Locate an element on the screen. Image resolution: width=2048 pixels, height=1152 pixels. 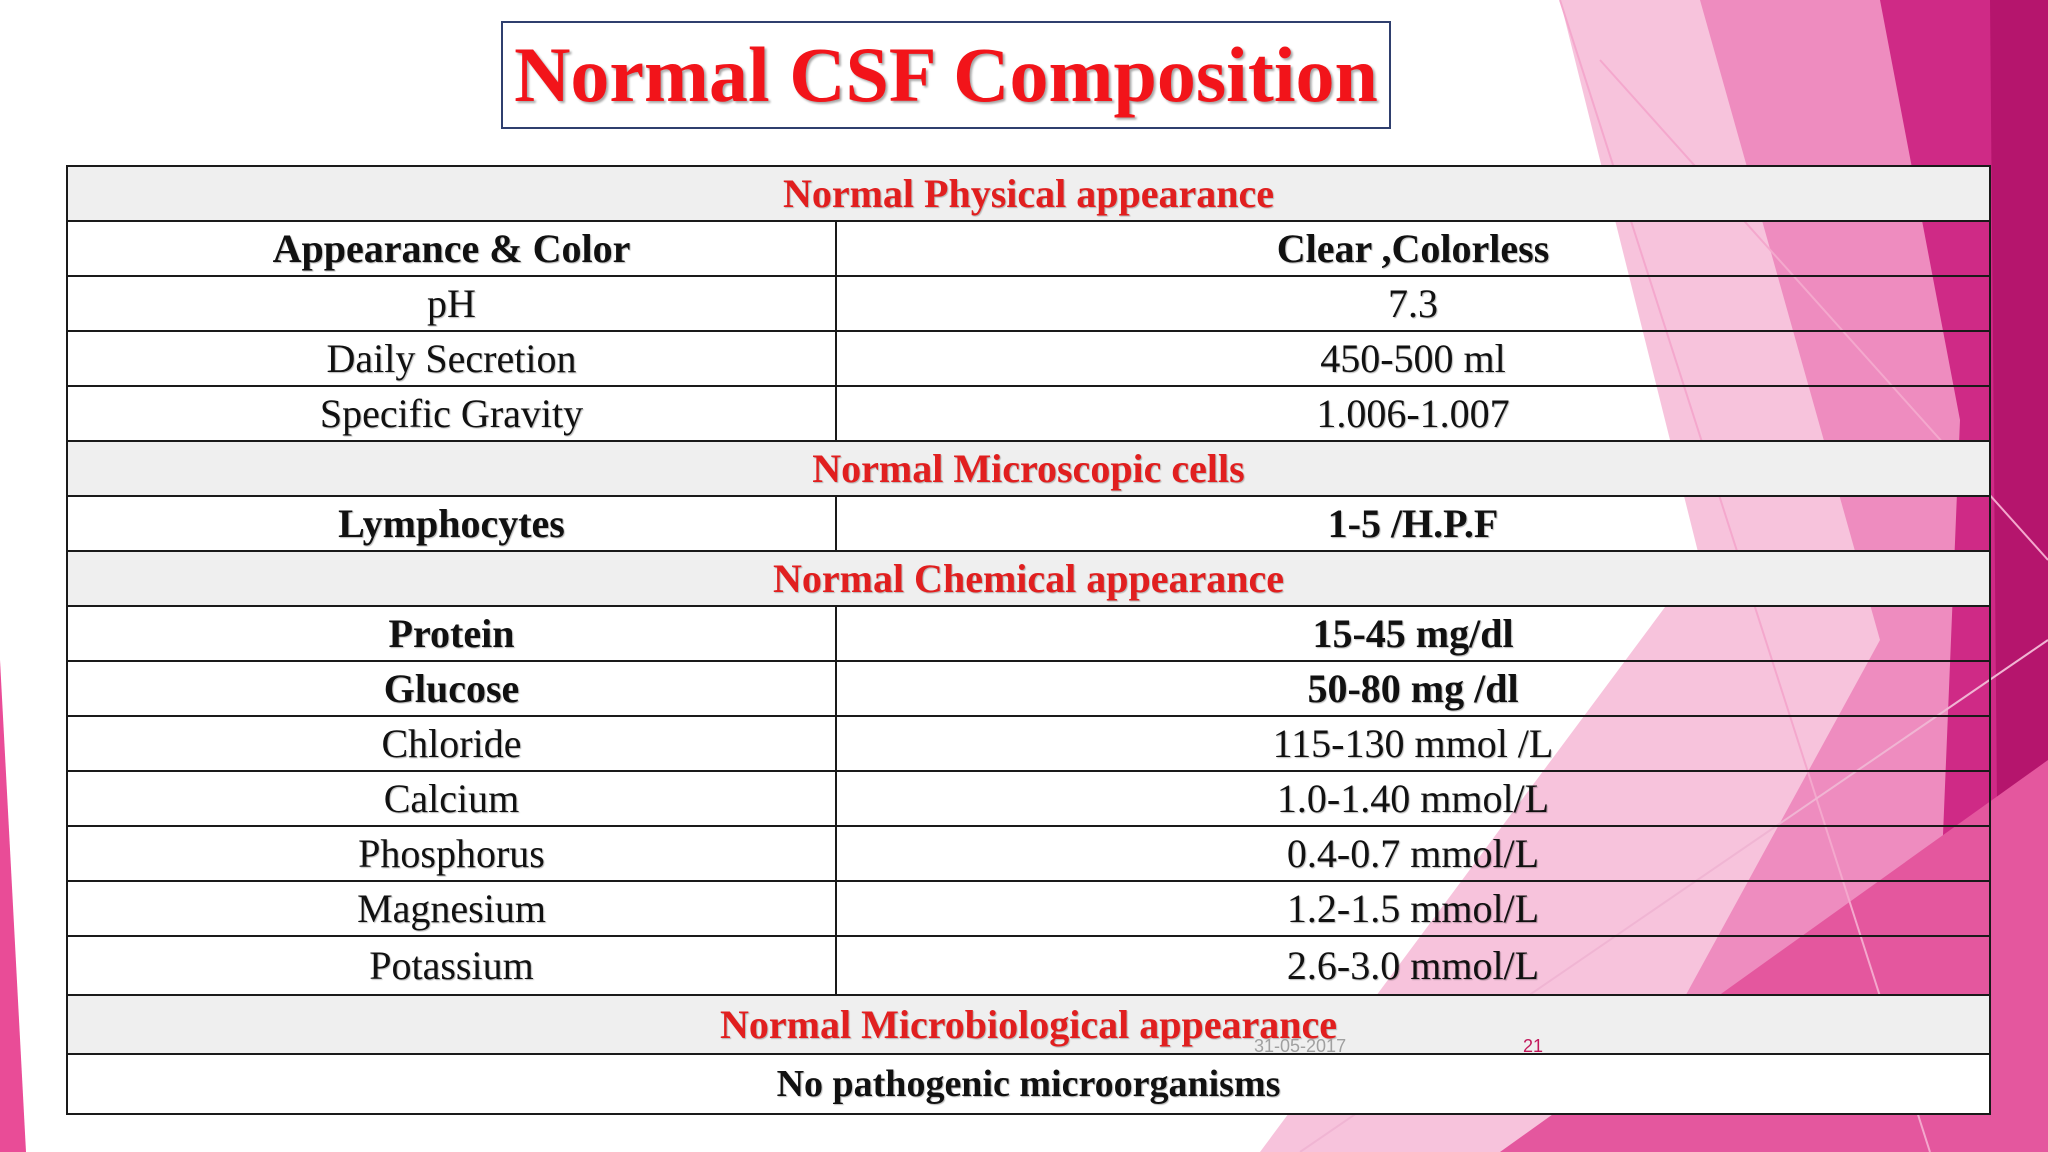
value-cell: 0.4-0.7 mmol/L is located at coordinates (1413, 853).